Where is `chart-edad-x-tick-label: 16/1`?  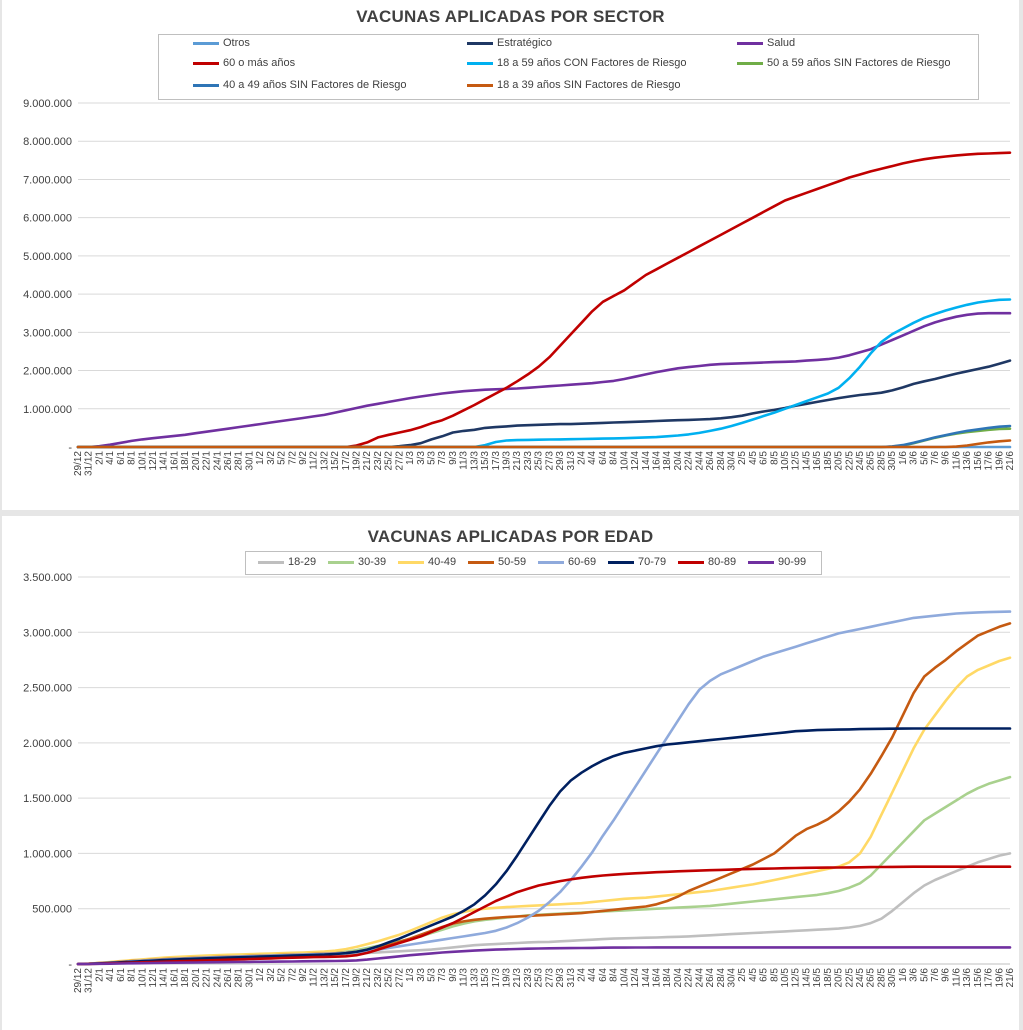 chart-edad-x-tick-label: 16/1 is located at coordinates (174, 978).